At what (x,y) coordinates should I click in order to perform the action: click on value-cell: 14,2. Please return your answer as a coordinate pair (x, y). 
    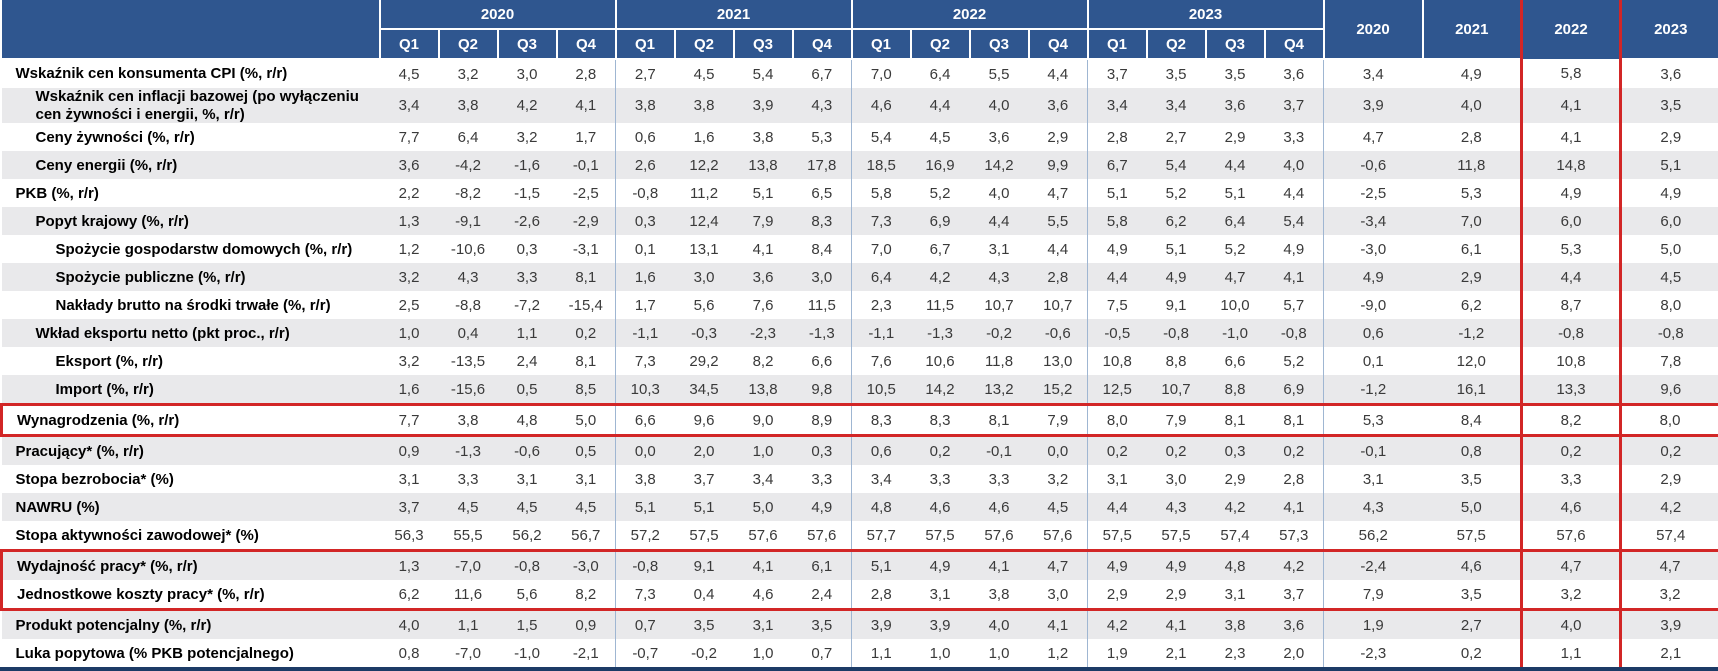
    Looking at the image, I should click on (940, 389).